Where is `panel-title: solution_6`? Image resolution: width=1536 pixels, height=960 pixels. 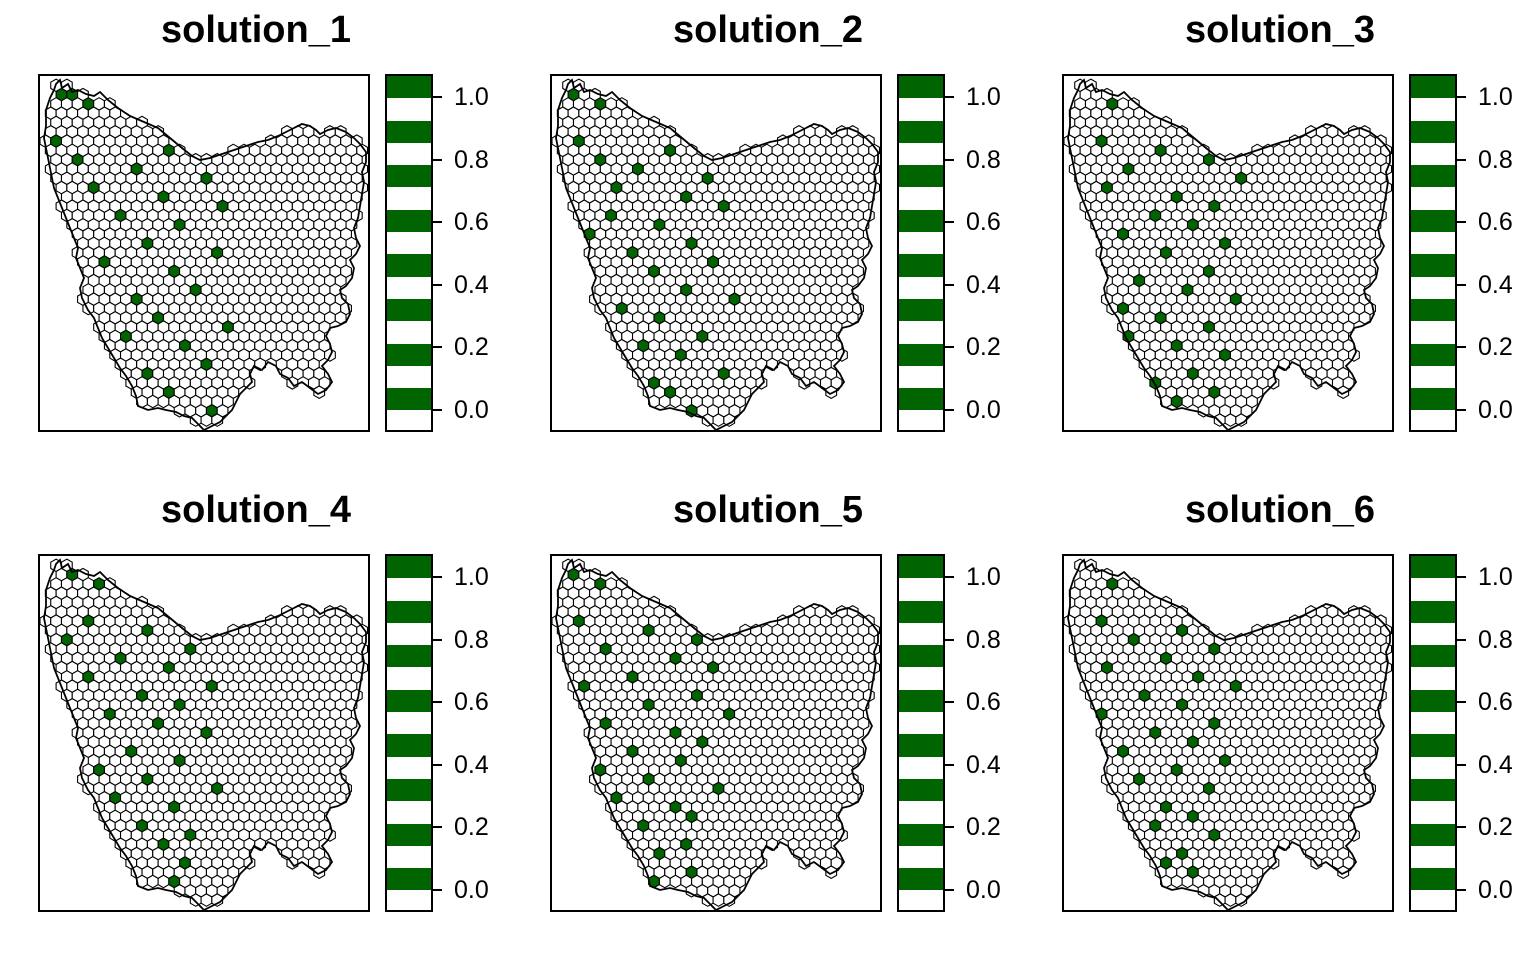 panel-title: solution_6 is located at coordinates (1280, 510).